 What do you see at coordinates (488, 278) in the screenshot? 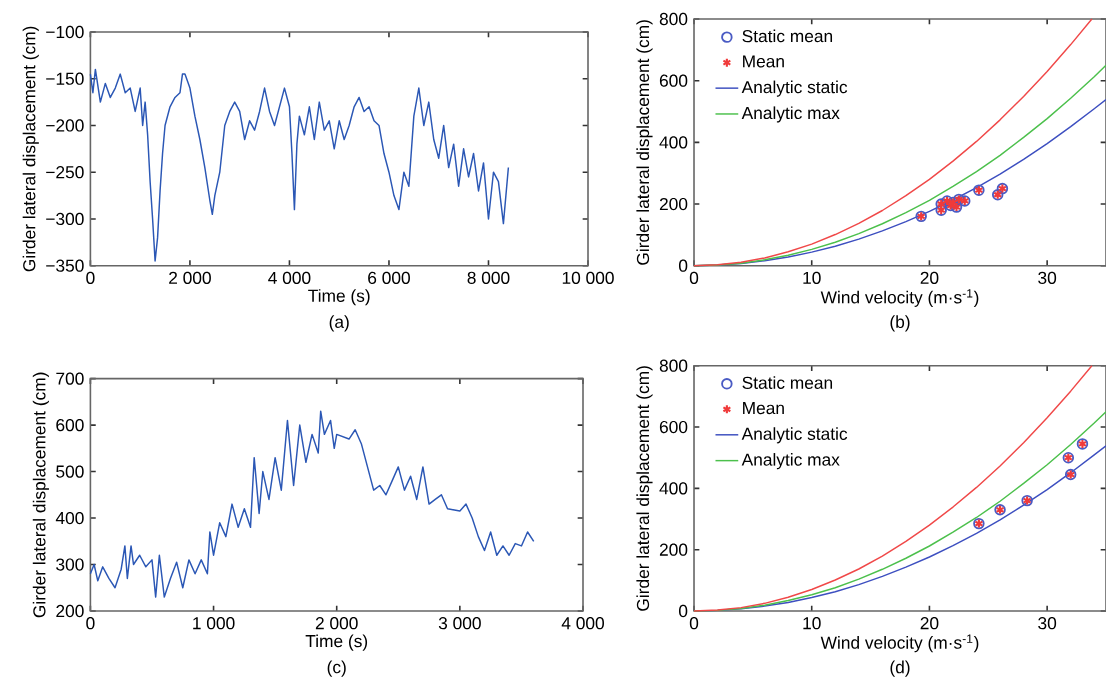
I see `x-tick-label: 8 000` at bounding box center [488, 278].